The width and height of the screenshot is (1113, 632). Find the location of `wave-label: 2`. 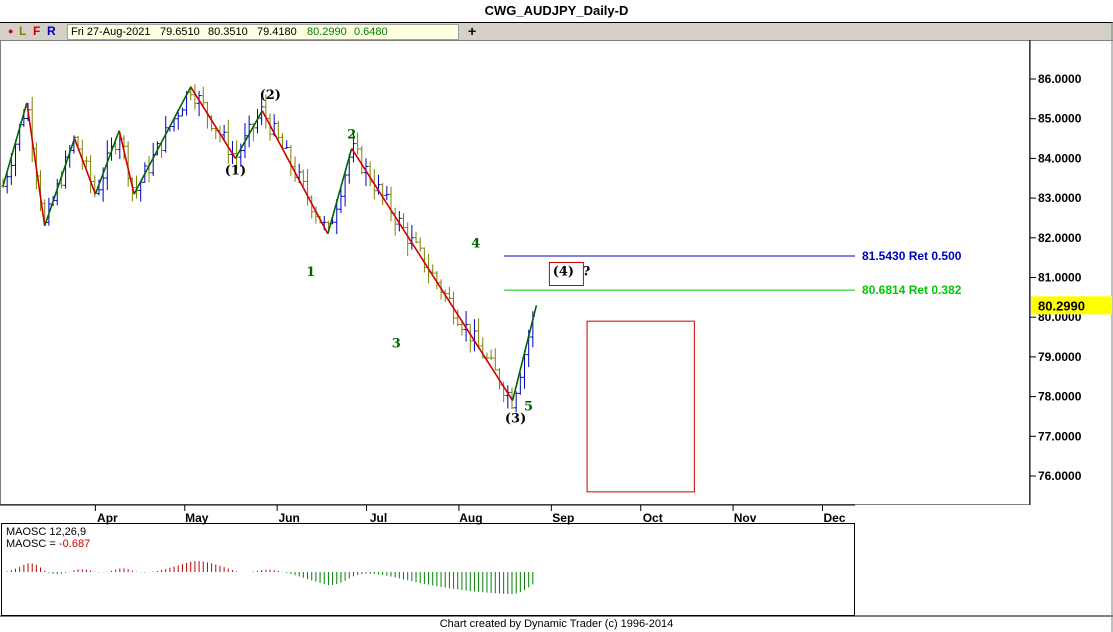

wave-label: 2 is located at coordinates (351, 134).